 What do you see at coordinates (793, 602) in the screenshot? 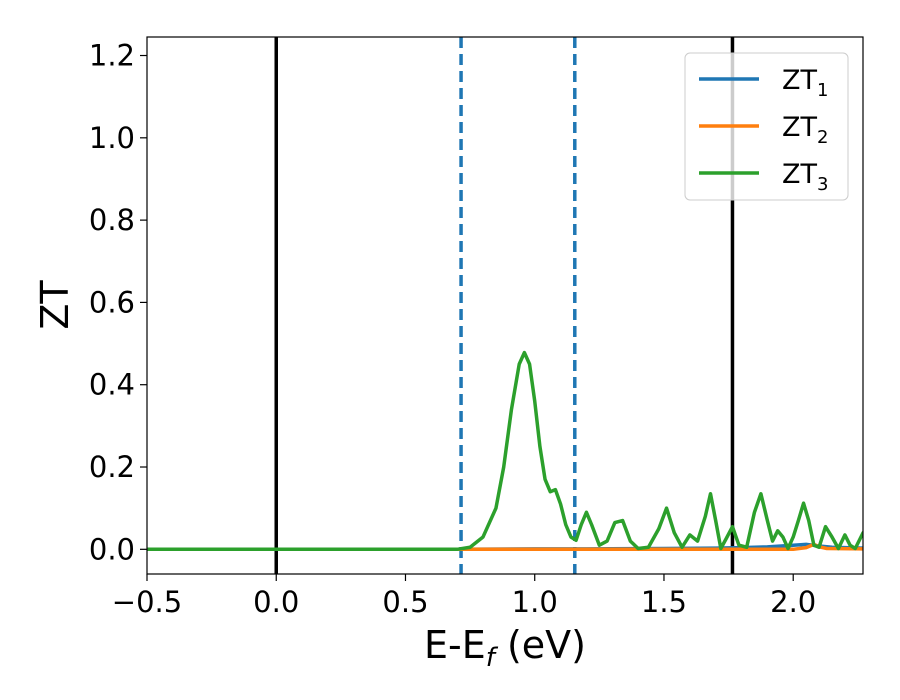
I see `x-tick-label: 2.0` at bounding box center [793, 602].